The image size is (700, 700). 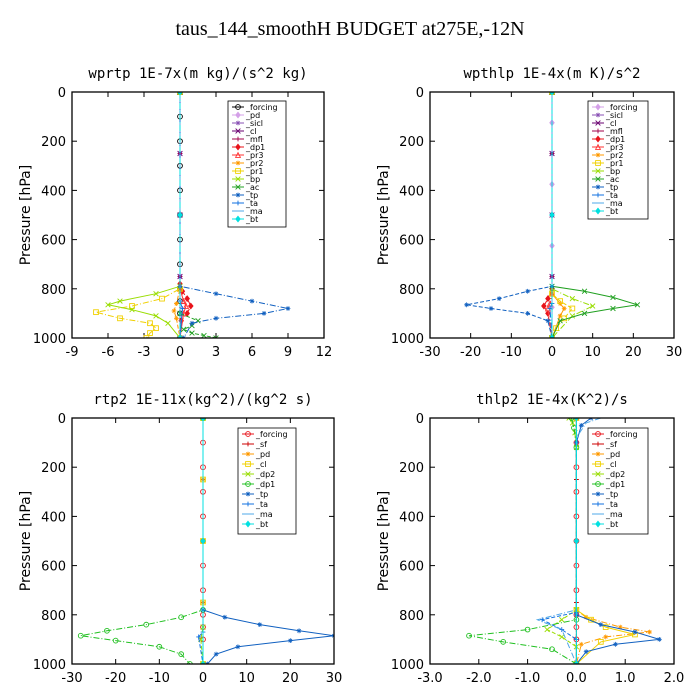 I want to click on y-tick-label: 200, so click(x=53, y=142).